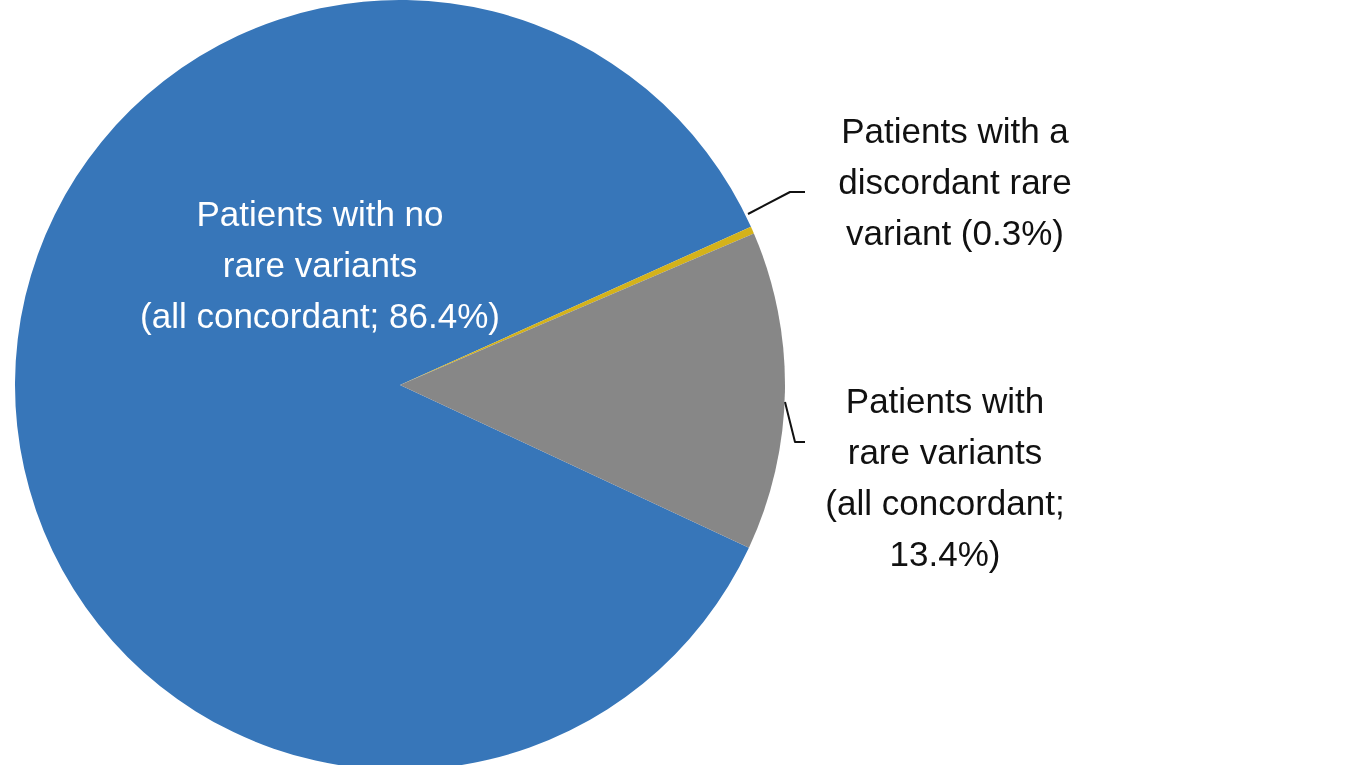 The height and width of the screenshot is (765, 1360). I want to click on slice-label: Patients with a discordant rare variant (0.3%), so click(955, 181).